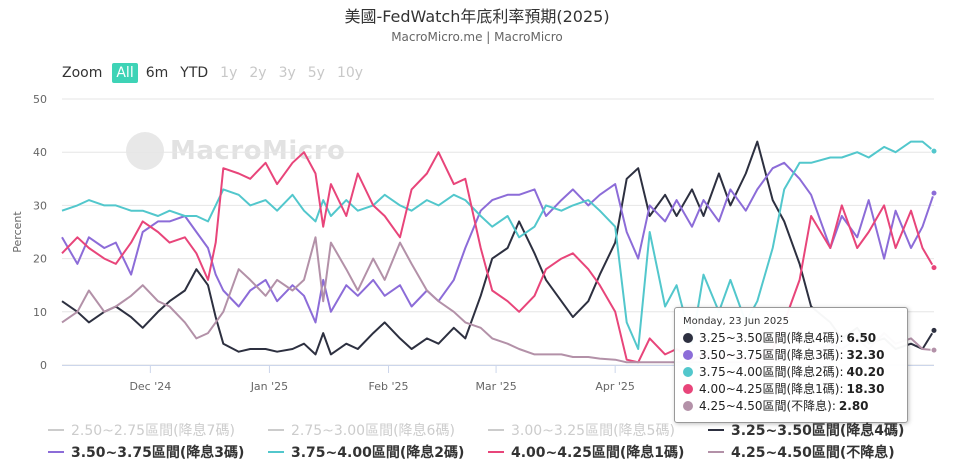  Describe the element at coordinates (194, 73) in the screenshot. I see `range-button-ytd: YTD` at that location.